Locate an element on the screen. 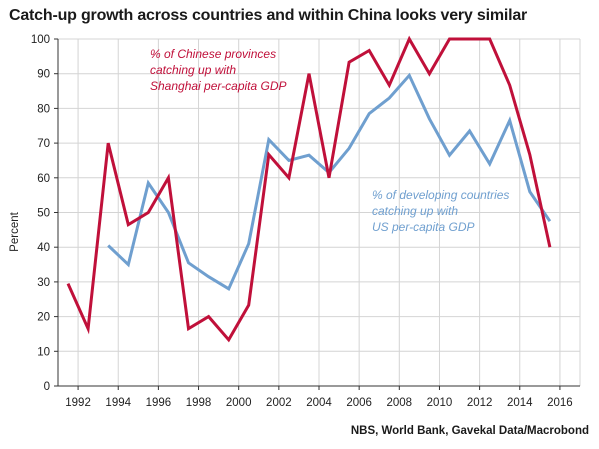 The width and height of the screenshot is (599, 449). x-tick-label: 1994 is located at coordinates (118, 403).